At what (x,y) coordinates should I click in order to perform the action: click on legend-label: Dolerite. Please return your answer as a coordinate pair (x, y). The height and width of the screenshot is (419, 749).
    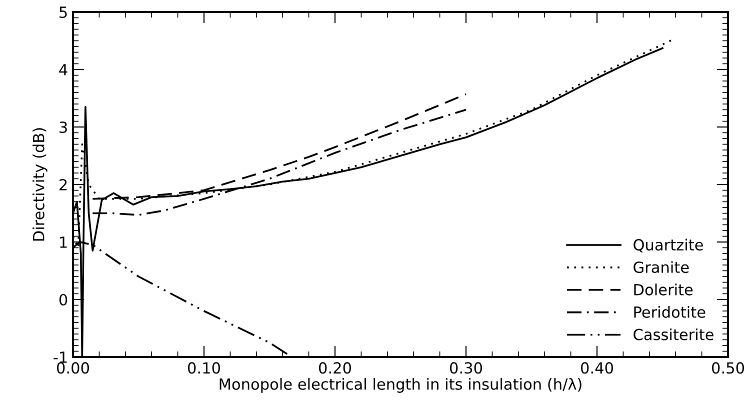
    Looking at the image, I should click on (663, 290).